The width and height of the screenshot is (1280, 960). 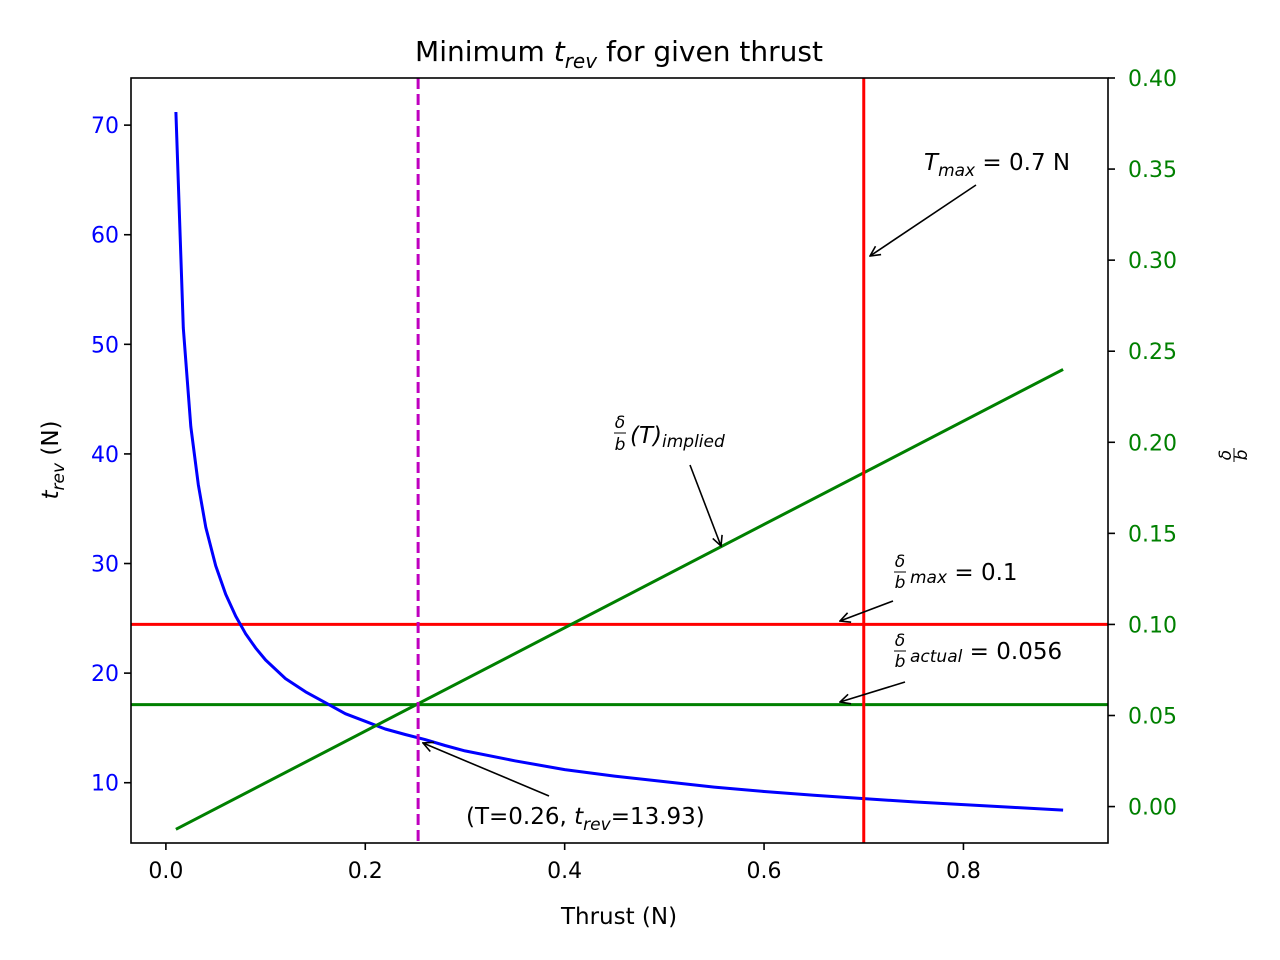 I want to click on y-left-tick-label: 70, so click(x=105, y=126).